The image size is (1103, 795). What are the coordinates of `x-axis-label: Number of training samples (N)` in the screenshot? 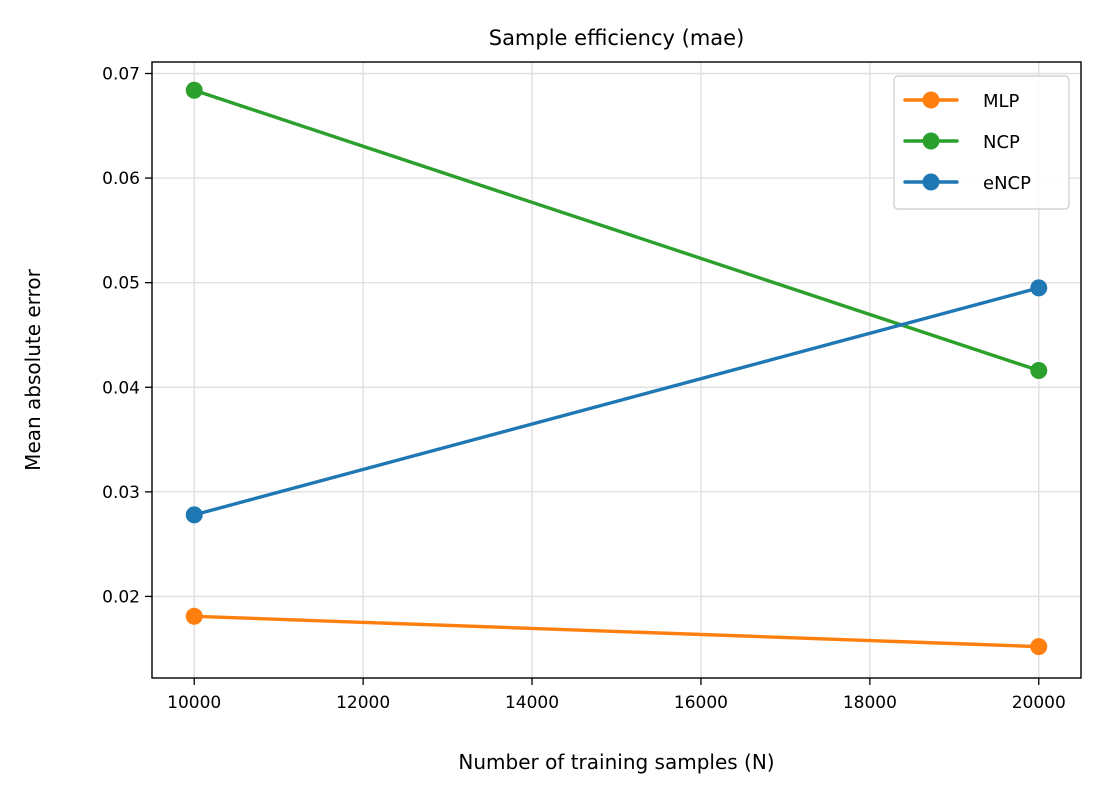 It's located at (616, 762).